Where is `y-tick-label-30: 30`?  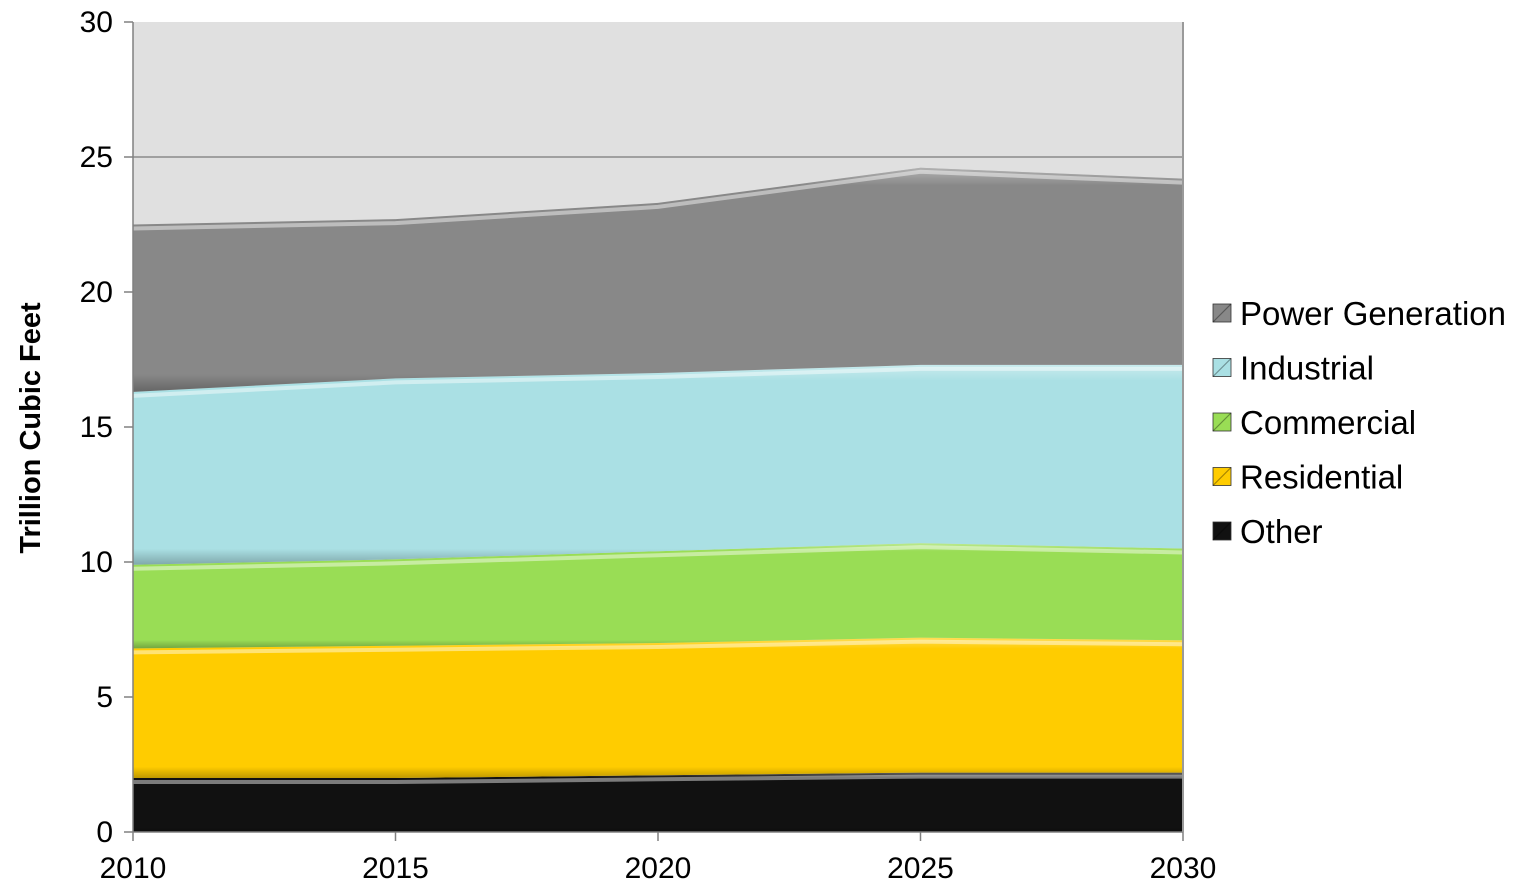
y-tick-label-30: 30 is located at coordinates (96, 22).